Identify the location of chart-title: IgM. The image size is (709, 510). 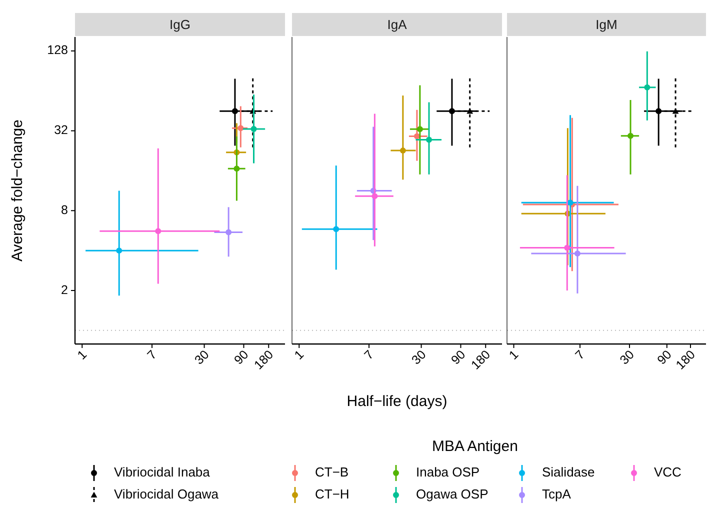
(607, 24).